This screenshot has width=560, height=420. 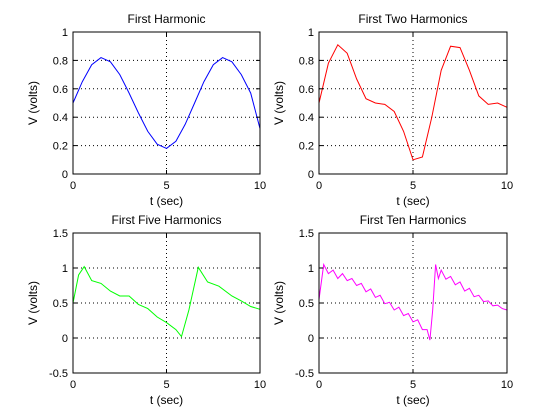 What do you see at coordinates (413, 220) in the screenshot?
I see `chart-title: First Ten Harmonics` at bounding box center [413, 220].